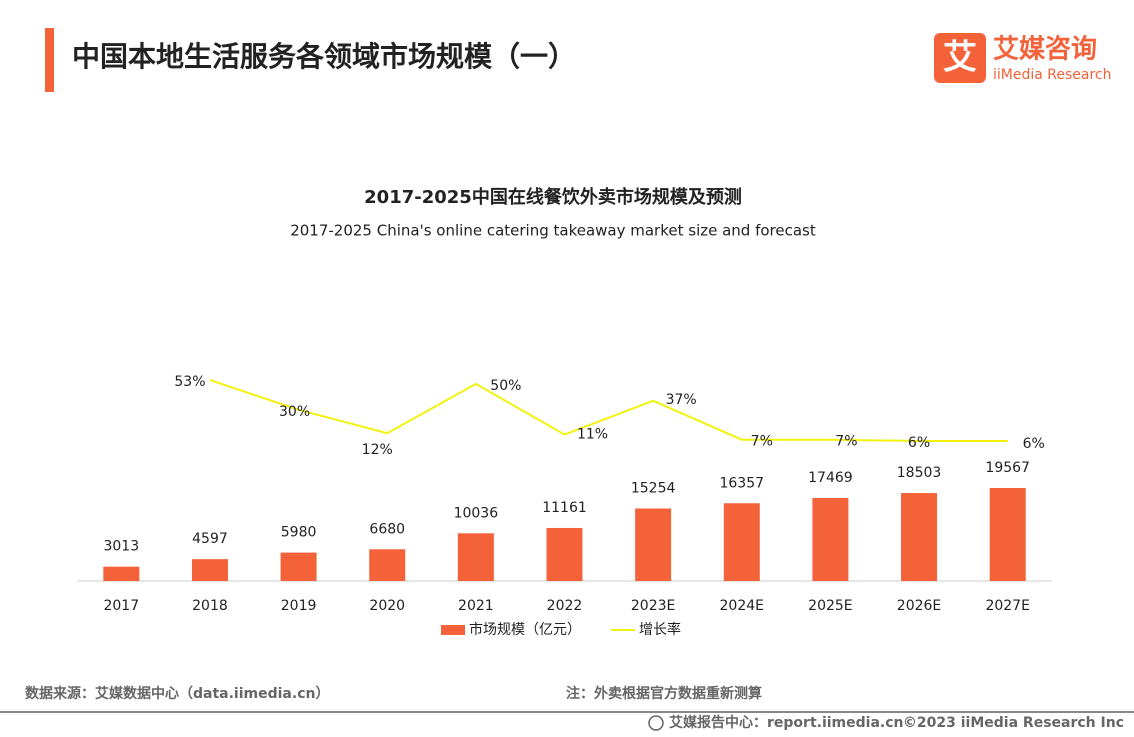  I want to click on line-label: 53%, so click(189, 382).